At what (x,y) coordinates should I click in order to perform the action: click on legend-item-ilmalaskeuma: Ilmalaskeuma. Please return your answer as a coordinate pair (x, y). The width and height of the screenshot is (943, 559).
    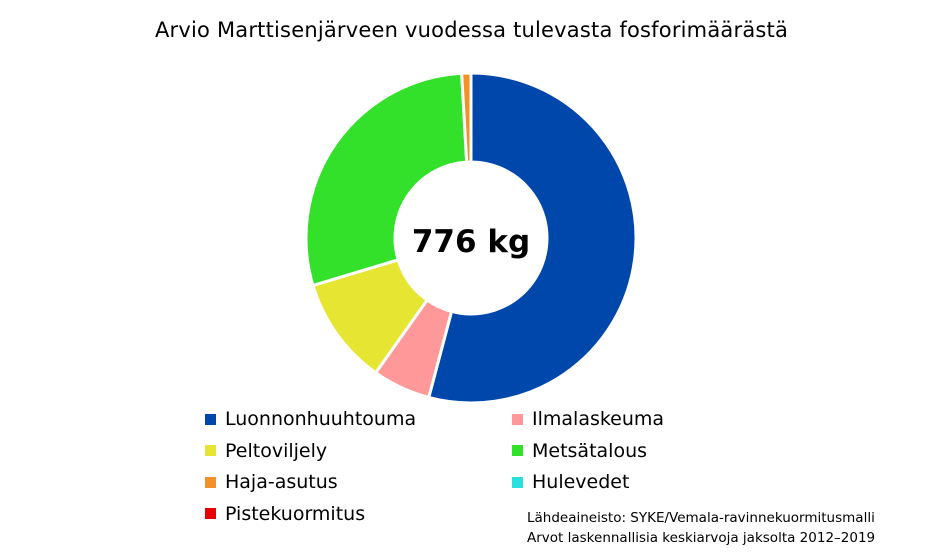
    Looking at the image, I should click on (588, 419).